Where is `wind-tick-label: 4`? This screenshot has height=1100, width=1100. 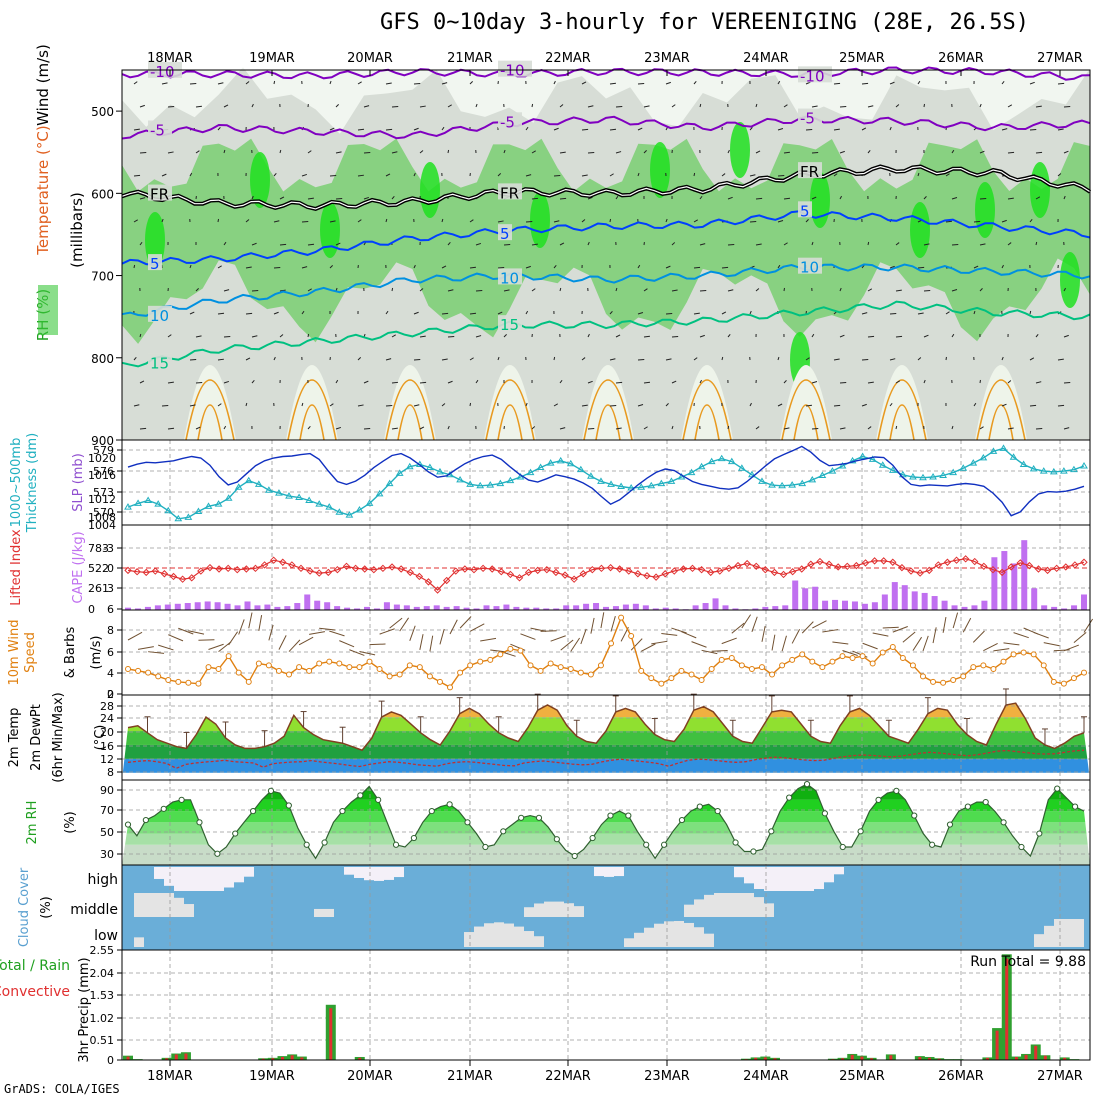 wind-tick-label: 4 is located at coordinates (110, 673).